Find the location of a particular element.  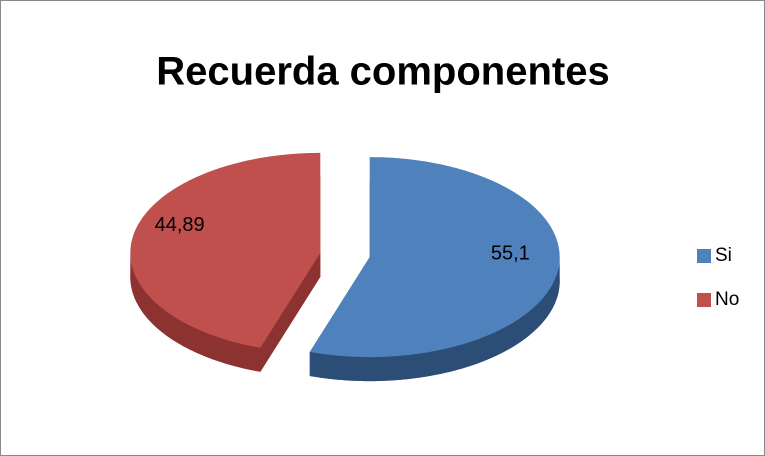

data-label: 44,89 is located at coordinates (180, 225).